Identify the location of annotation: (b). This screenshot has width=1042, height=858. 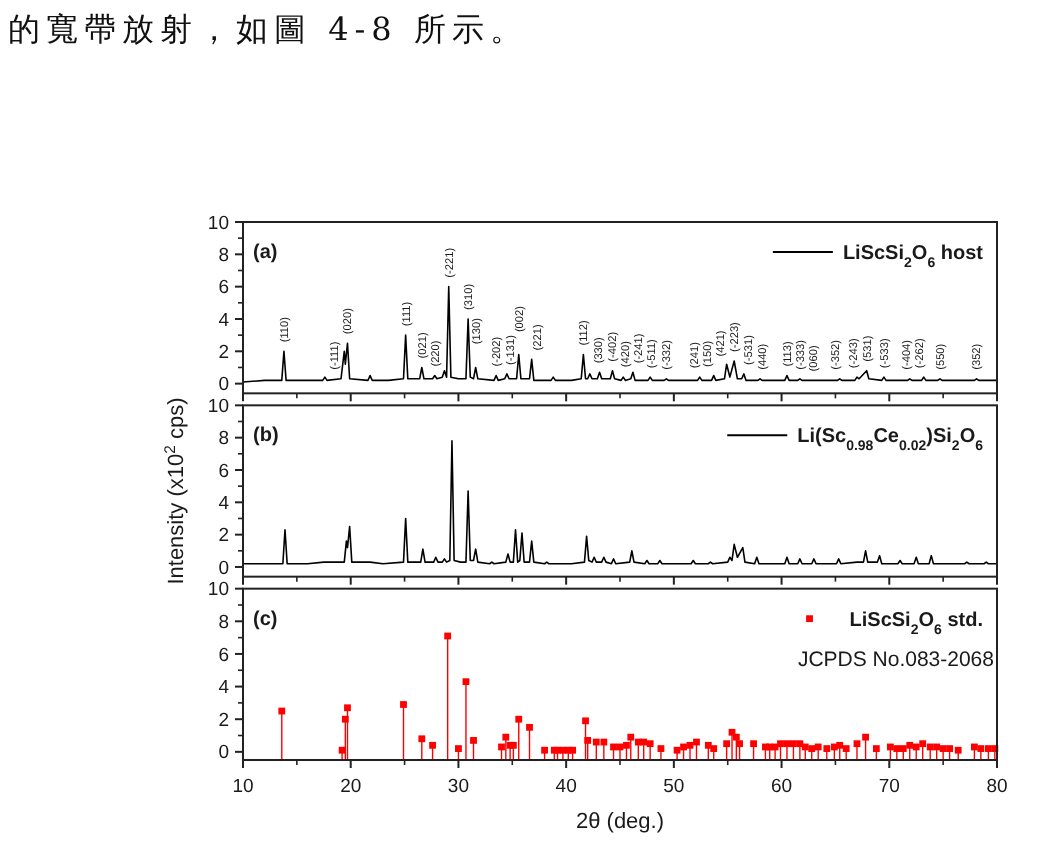
(266, 436).